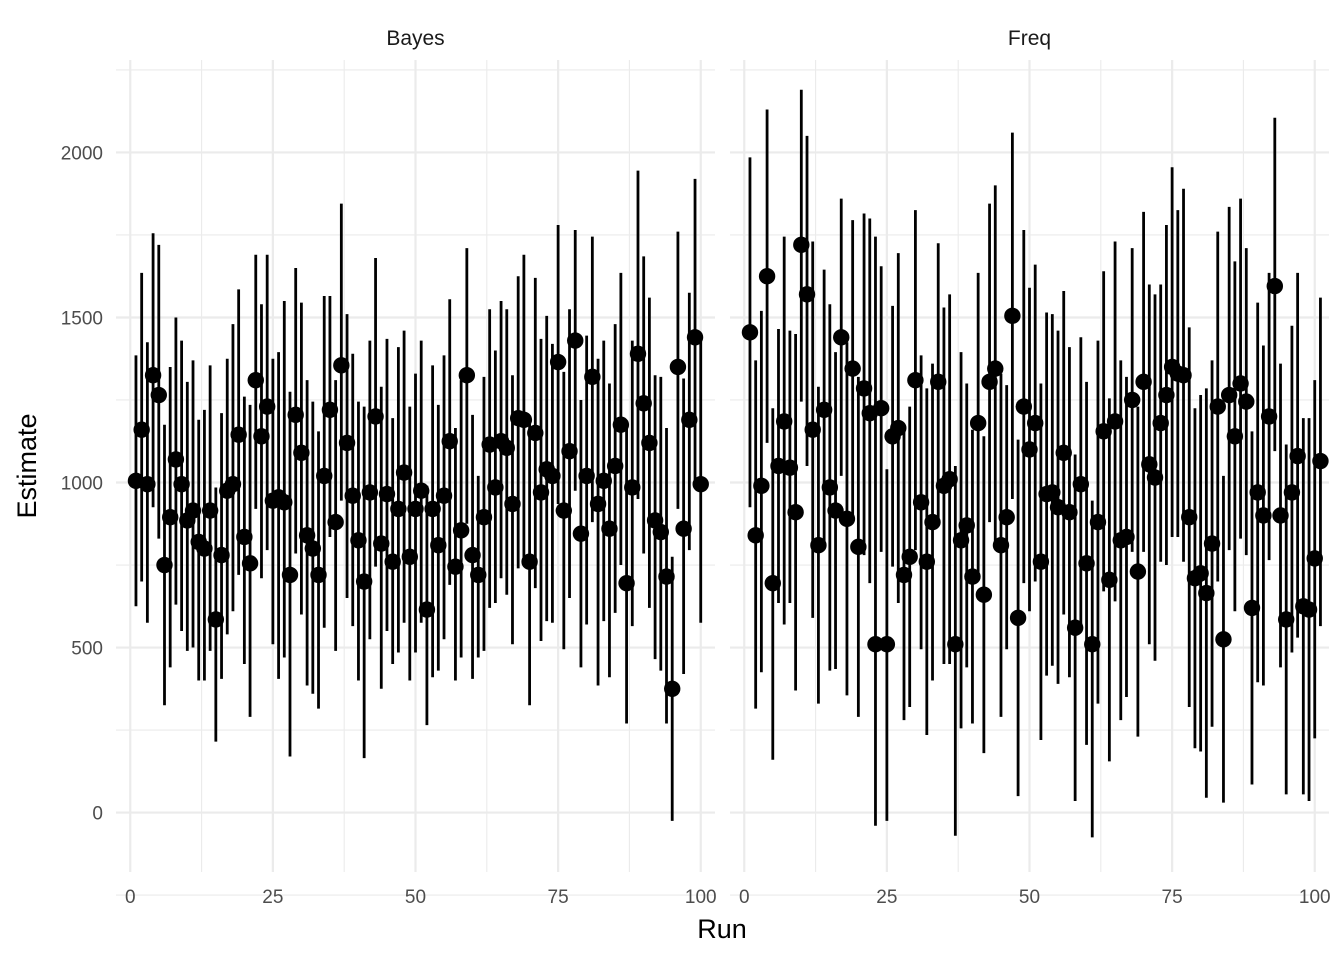 The width and height of the screenshot is (1344, 960). Describe the element at coordinates (744, 897) in the screenshot. I see `x-tick-label: 0` at that location.